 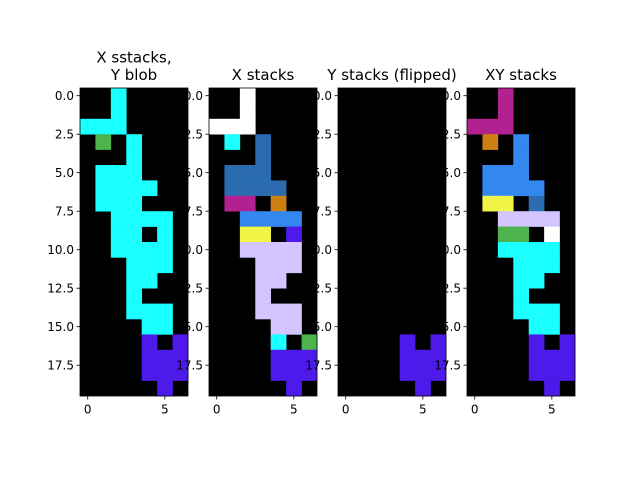 I want to click on y-tick-label: 15.0, so click(x=60, y=327).